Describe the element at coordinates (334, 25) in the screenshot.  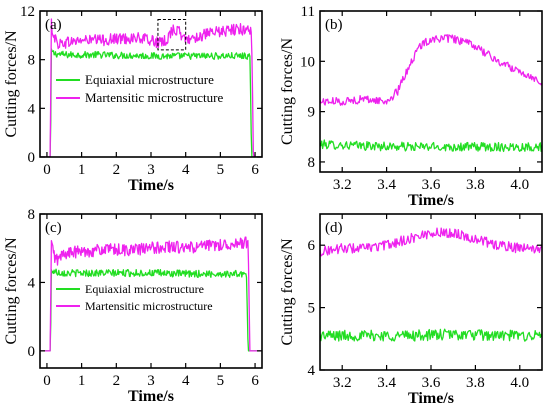
I see `panel-label: (b)` at that location.